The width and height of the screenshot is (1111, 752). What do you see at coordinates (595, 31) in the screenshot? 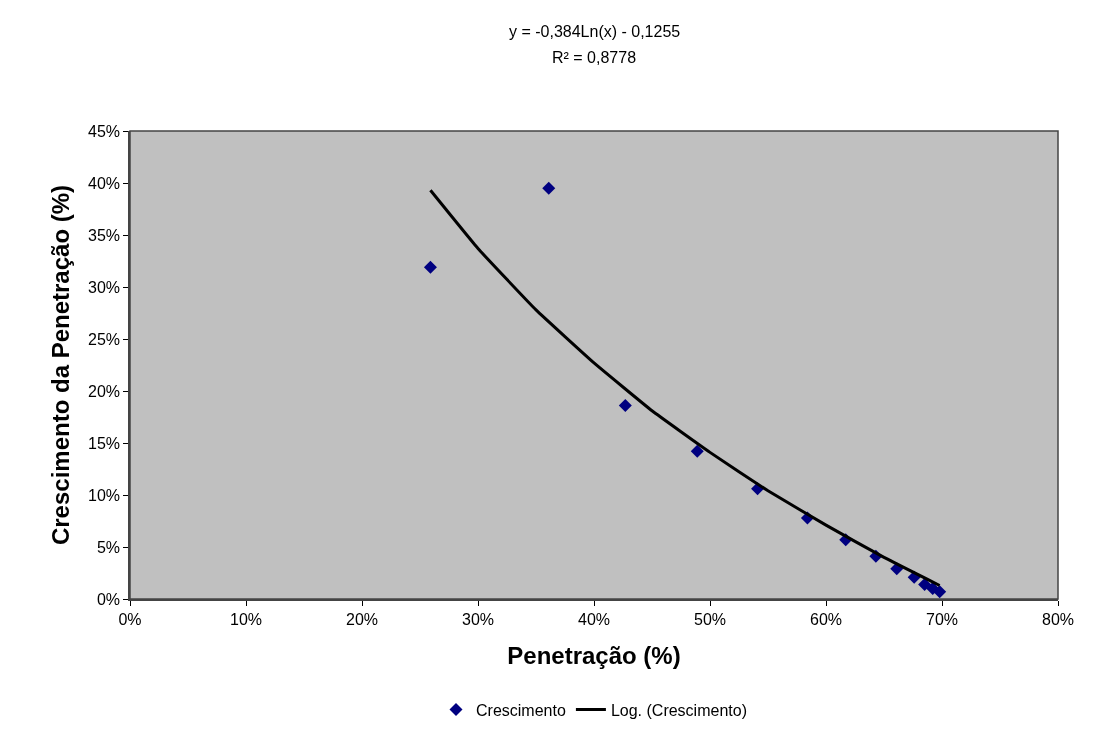
I see `text: y = -0,384Ln(x) - 0,1255` at bounding box center [595, 31].